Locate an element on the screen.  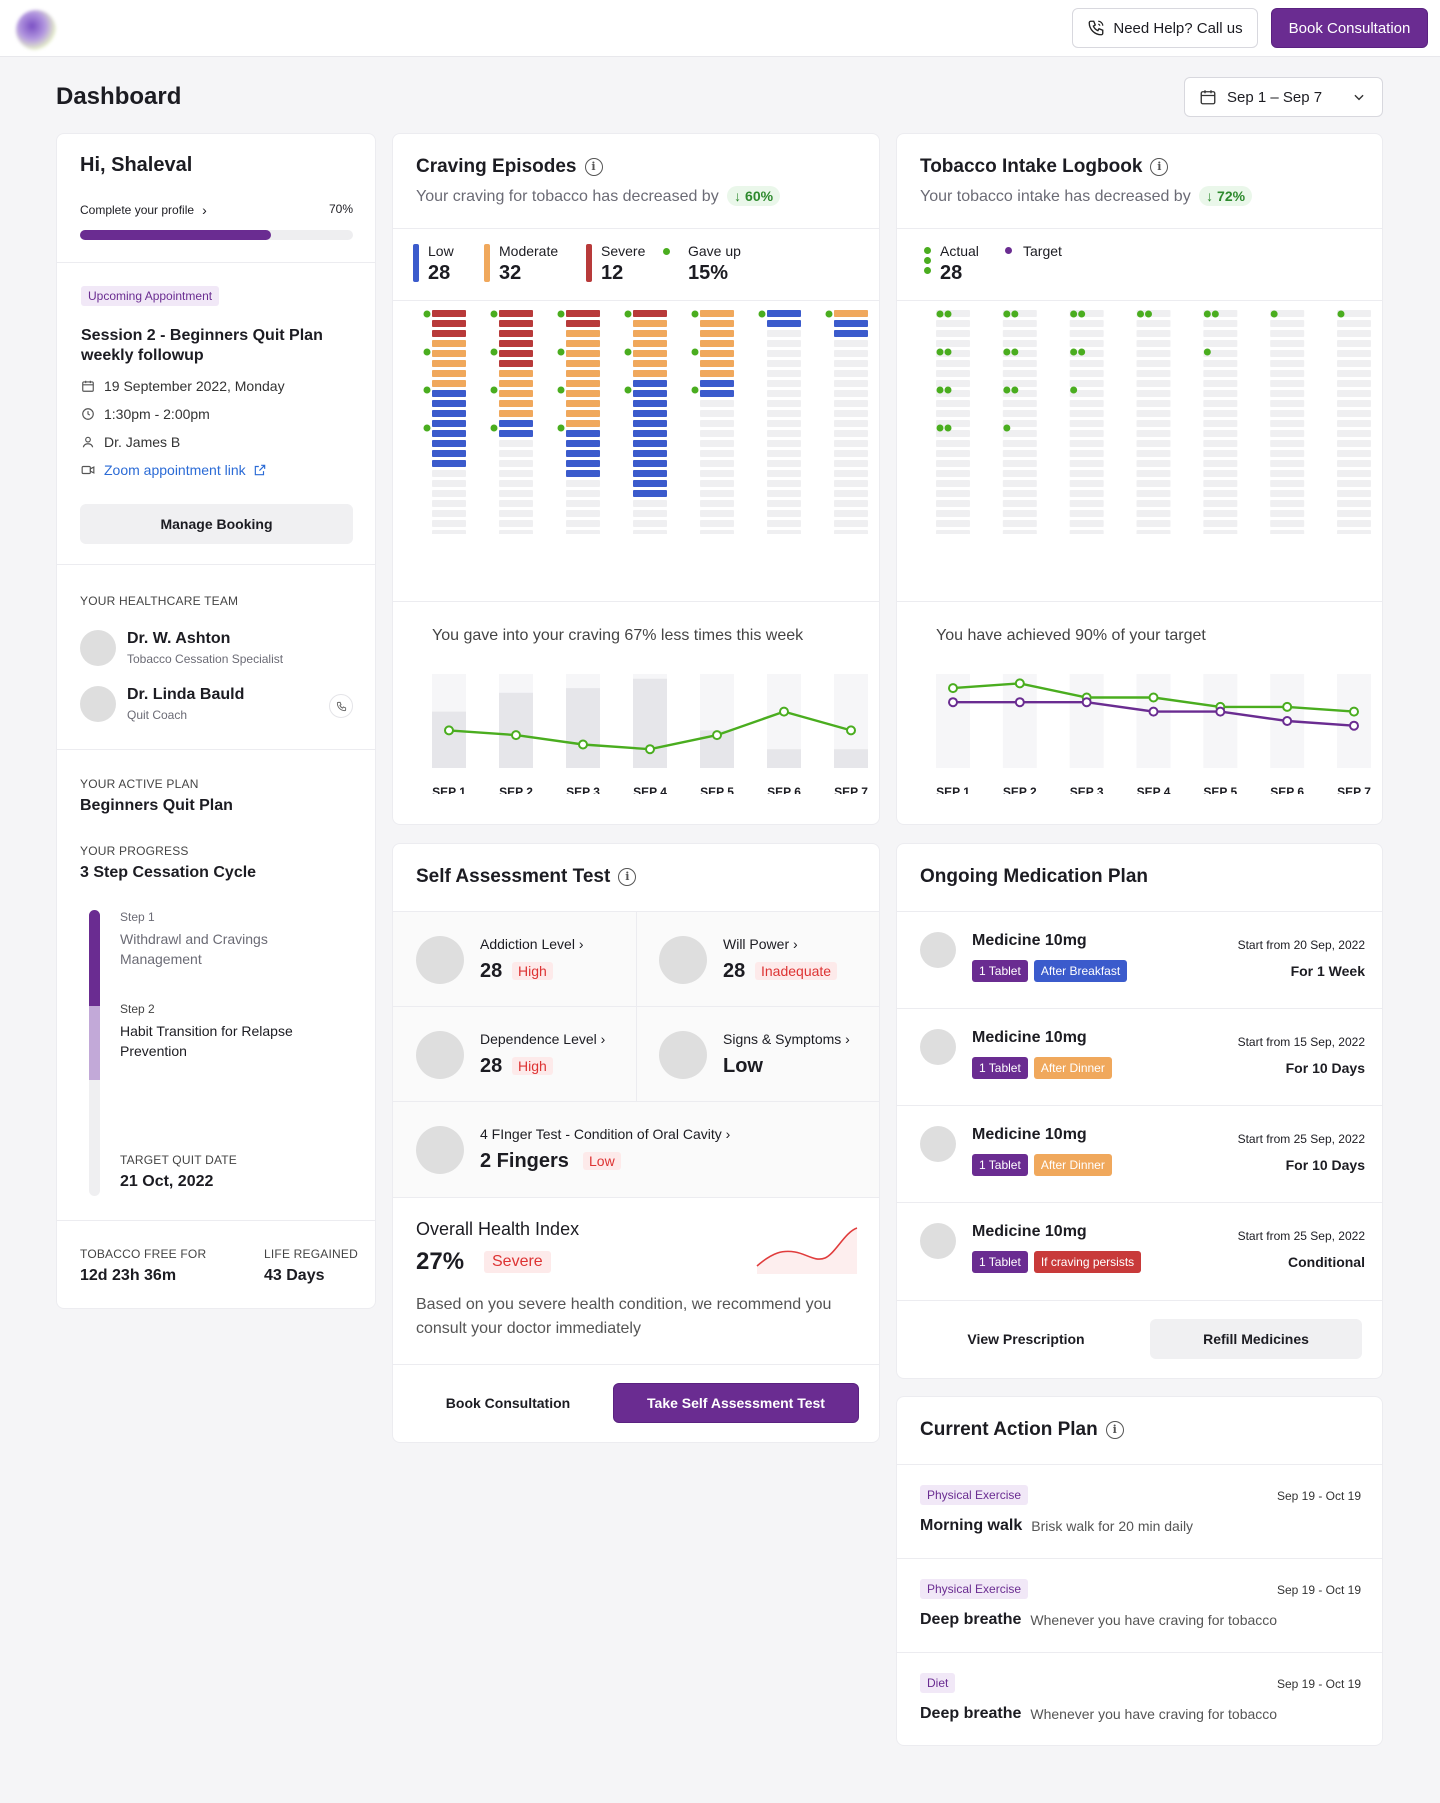
life-regained-label: LIFE REGAINED is located at coordinates (311, 1254).